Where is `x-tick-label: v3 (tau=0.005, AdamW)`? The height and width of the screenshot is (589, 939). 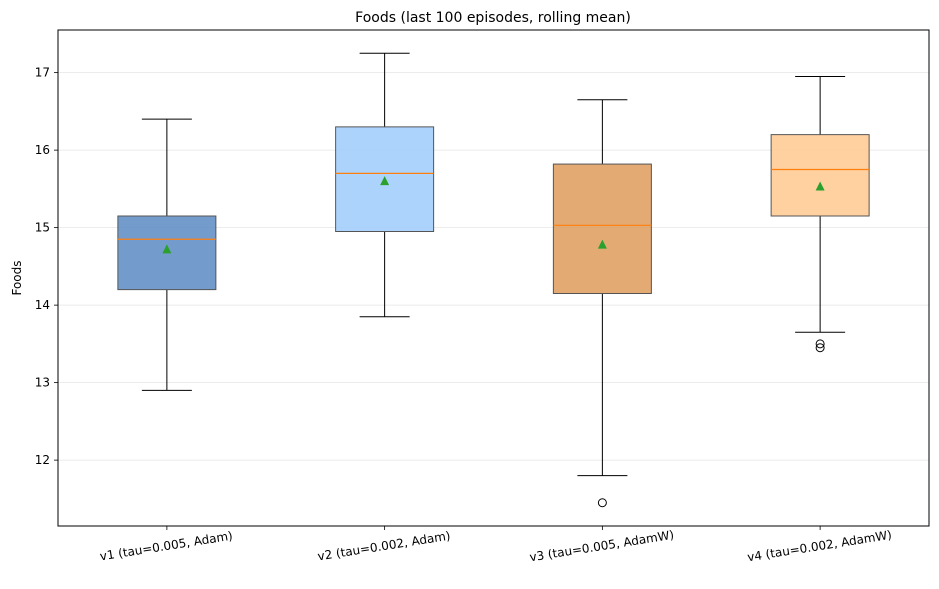
x-tick-label: v3 (tau=0.005, AdamW) is located at coordinates (601, 546).